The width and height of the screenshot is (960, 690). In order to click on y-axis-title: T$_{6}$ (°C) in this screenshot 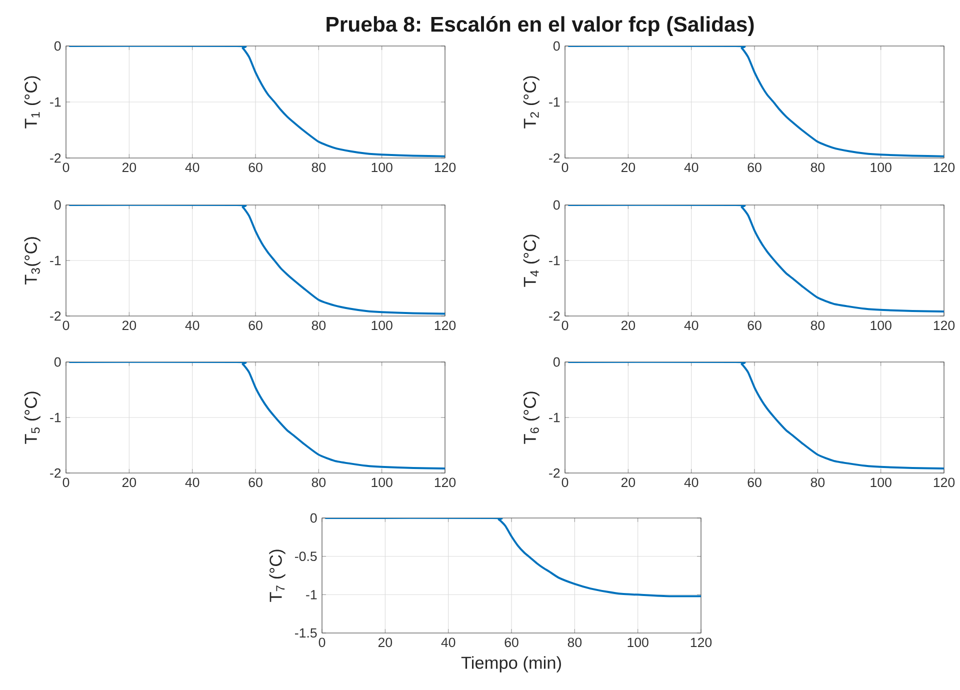, I will do `click(531, 418)`.